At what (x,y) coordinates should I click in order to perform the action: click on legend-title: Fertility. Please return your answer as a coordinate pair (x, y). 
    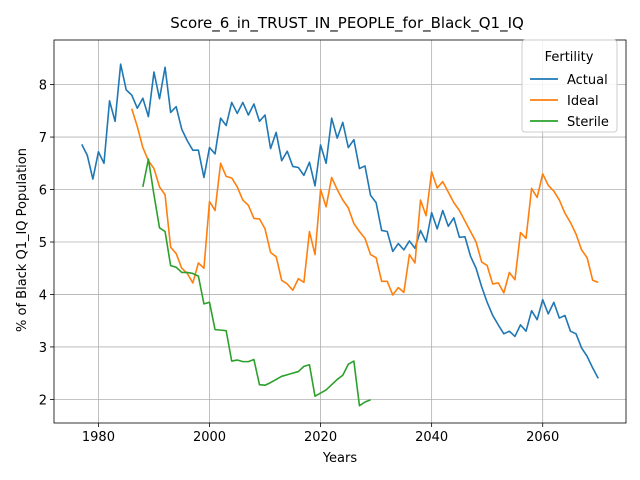
    Looking at the image, I should click on (569, 57).